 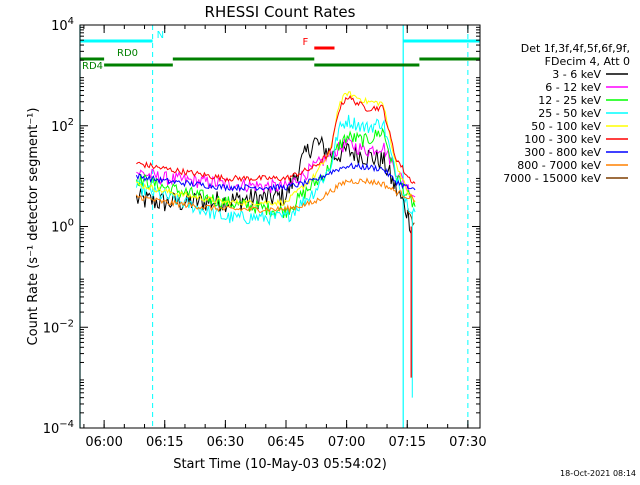 What do you see at coordinates (562, 139) in the screenshot?
I see `legend-entry-5: 100 - 300 keV` at bounding box center [562, 139].